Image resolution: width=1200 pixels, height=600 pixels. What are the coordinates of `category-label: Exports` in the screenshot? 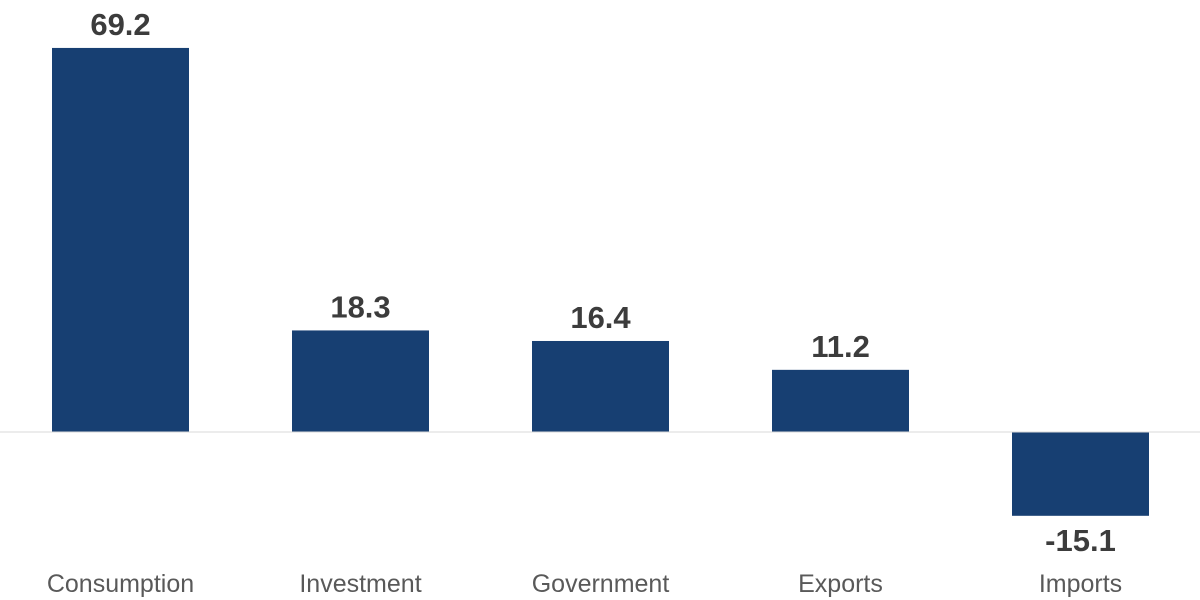 It's located at (840, 584).